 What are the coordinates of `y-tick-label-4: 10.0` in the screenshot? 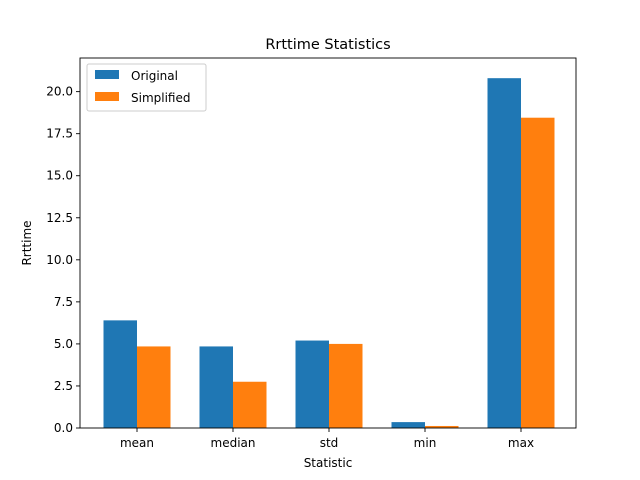 It's located at (59, 260).